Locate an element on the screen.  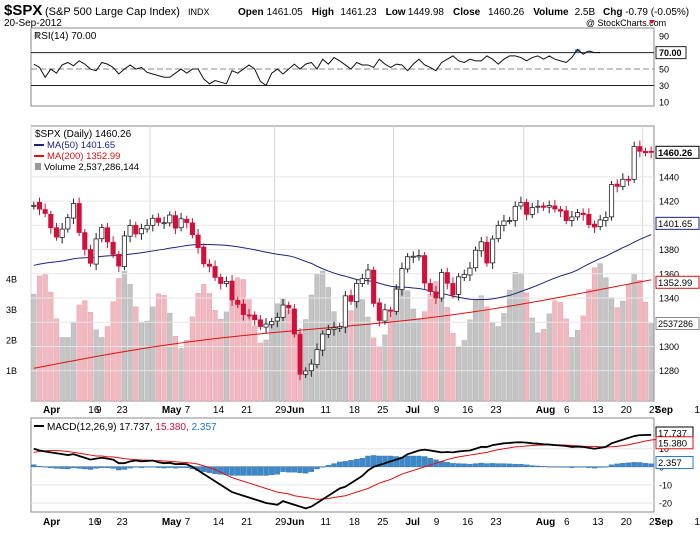
price-x-label: 14 is located at coordinates (219, 410).